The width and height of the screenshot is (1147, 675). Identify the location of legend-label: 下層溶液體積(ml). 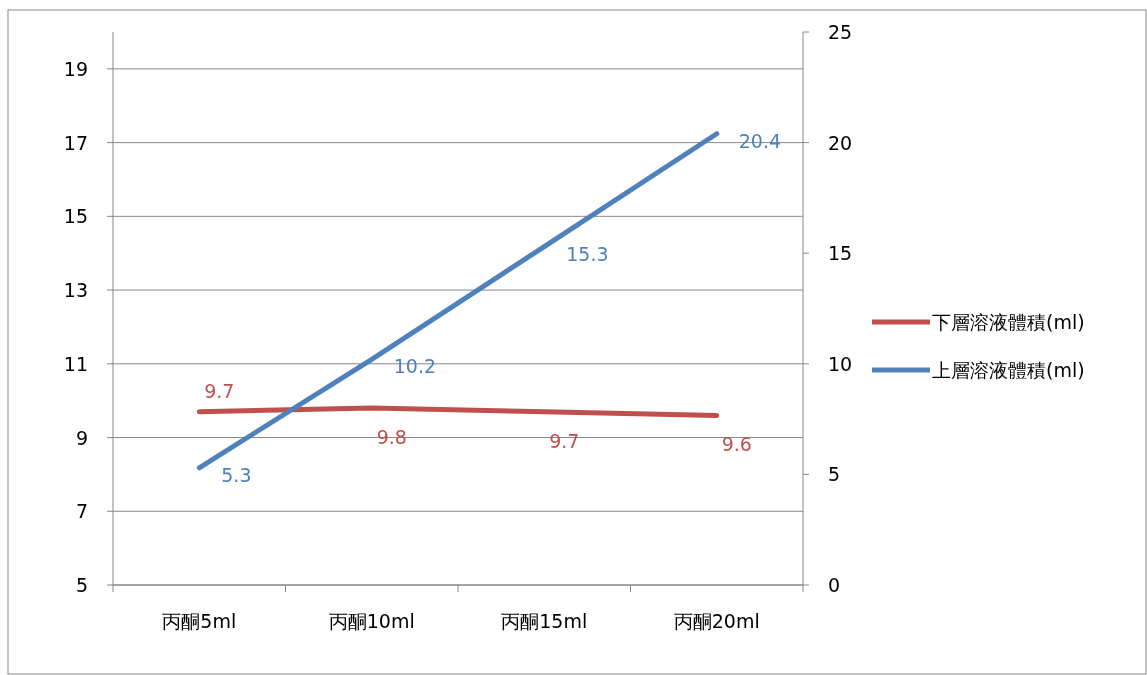
(1008, 322).